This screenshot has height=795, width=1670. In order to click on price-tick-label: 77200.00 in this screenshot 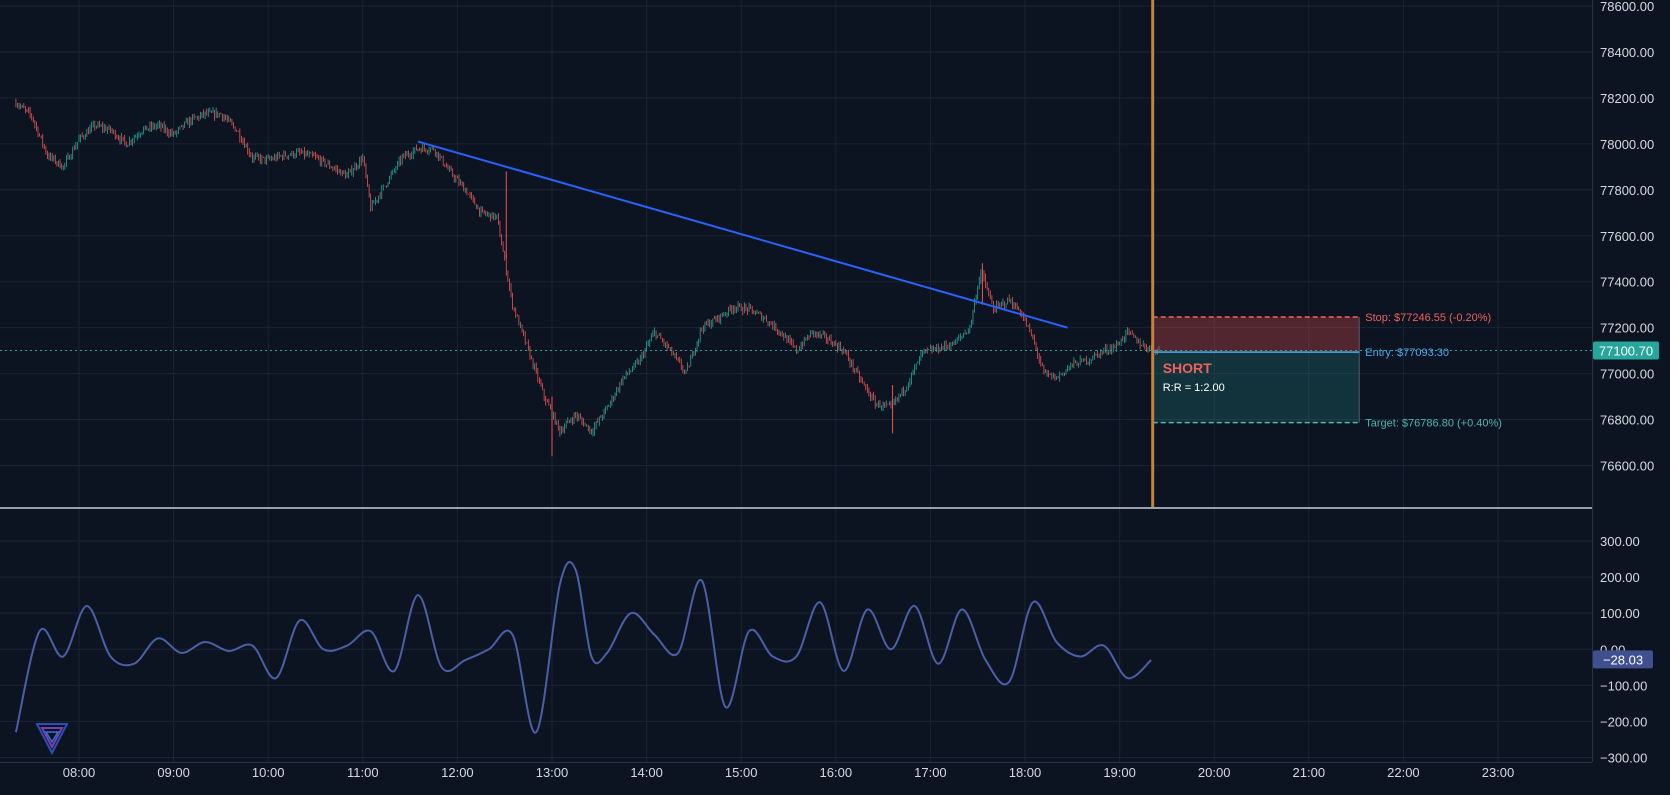, I will do `click(1627, 328)`.